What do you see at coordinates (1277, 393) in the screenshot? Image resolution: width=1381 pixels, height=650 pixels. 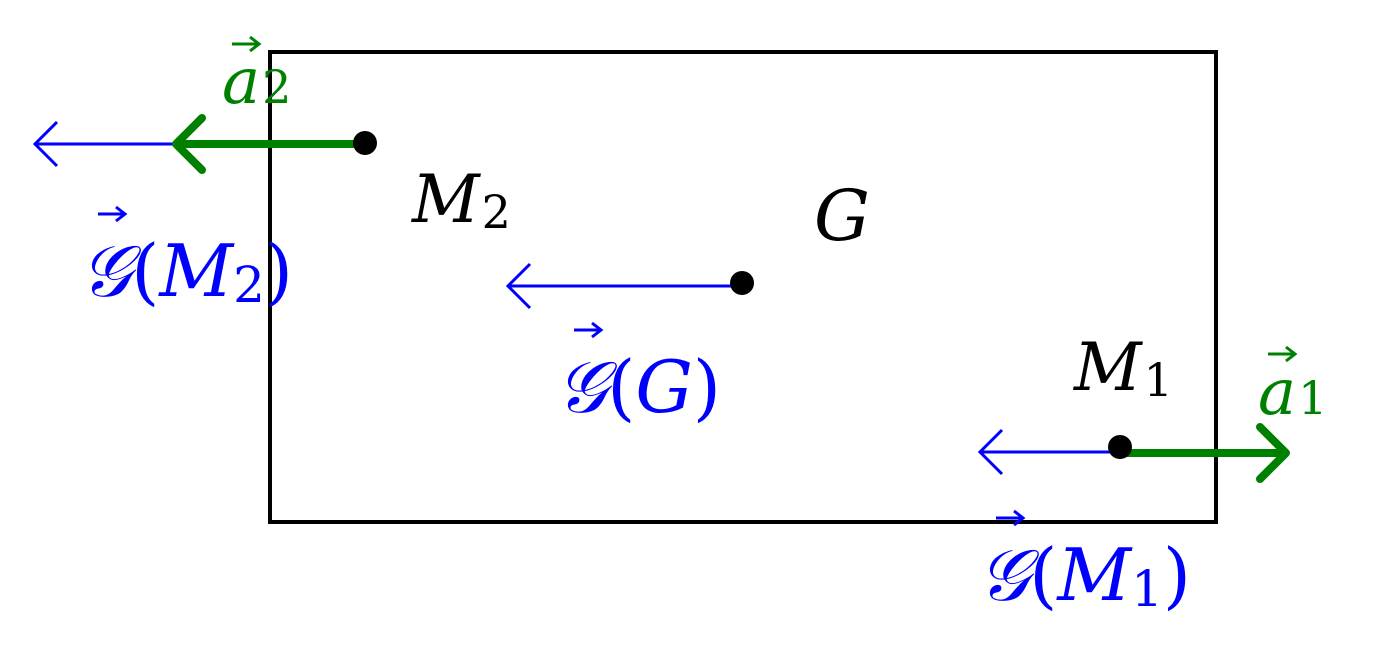 I see `label-a1-symbol: a` at bounding box center [1277, 393].